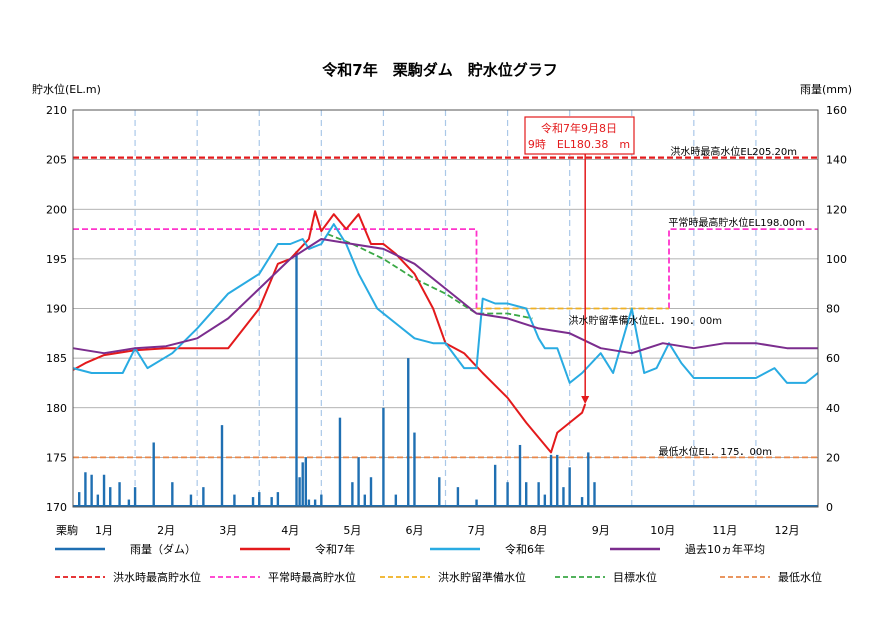 The height and width of the screenshot is (630, 890). Describe the element at coordinates (56, 408) in the screenshot. I see `left-tick-label: 180` at that location.